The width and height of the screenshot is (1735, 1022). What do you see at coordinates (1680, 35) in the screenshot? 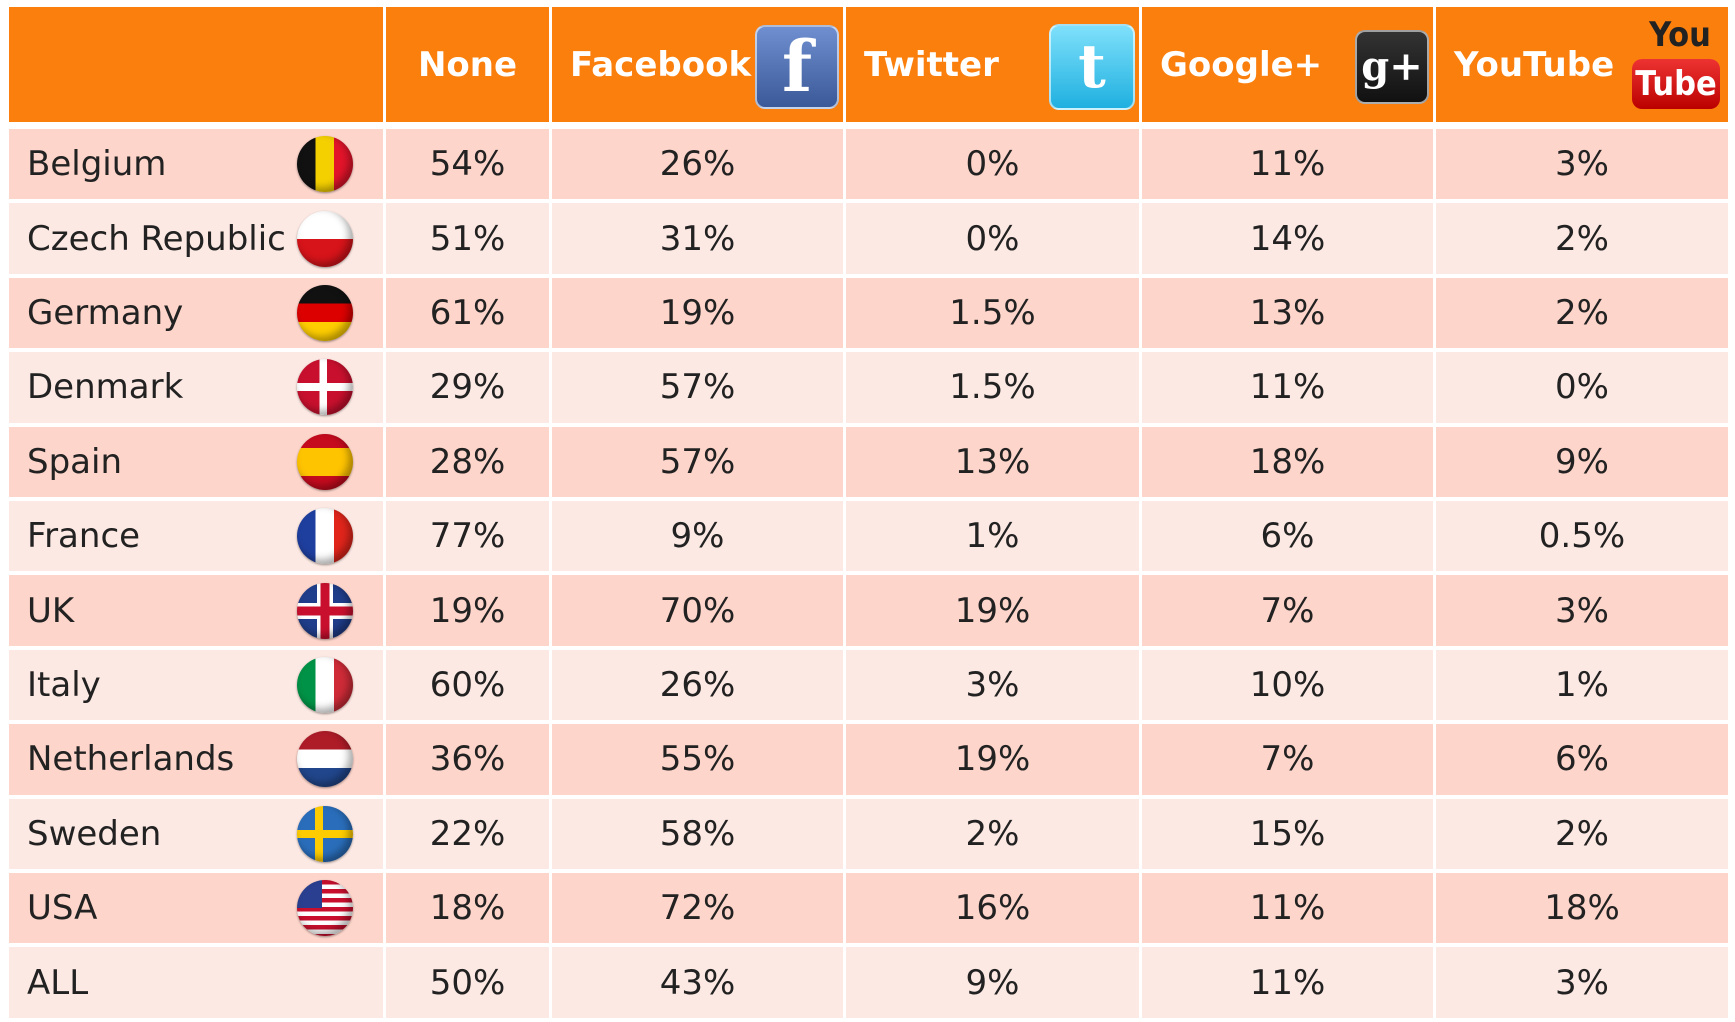
I see `logo-text: You` at bounding box center [1680, 35].